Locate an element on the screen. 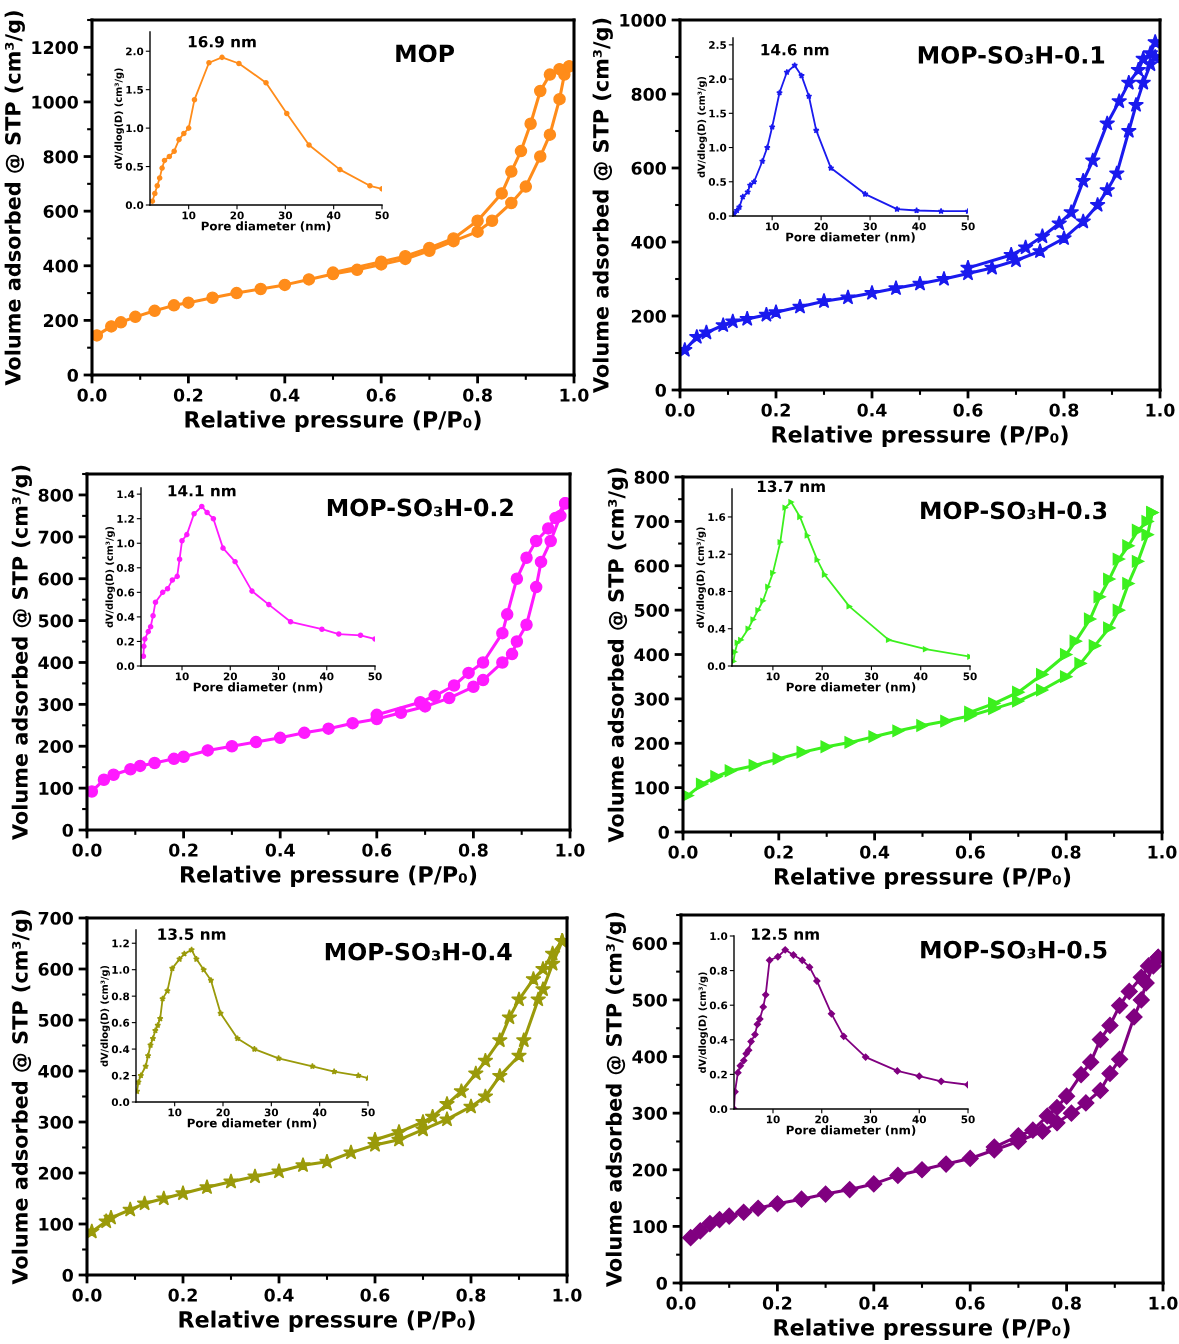 This screenshot has width=1179, height=1344. text: MOP-SO₃H-0.4 is located at coordinates (418, 951).